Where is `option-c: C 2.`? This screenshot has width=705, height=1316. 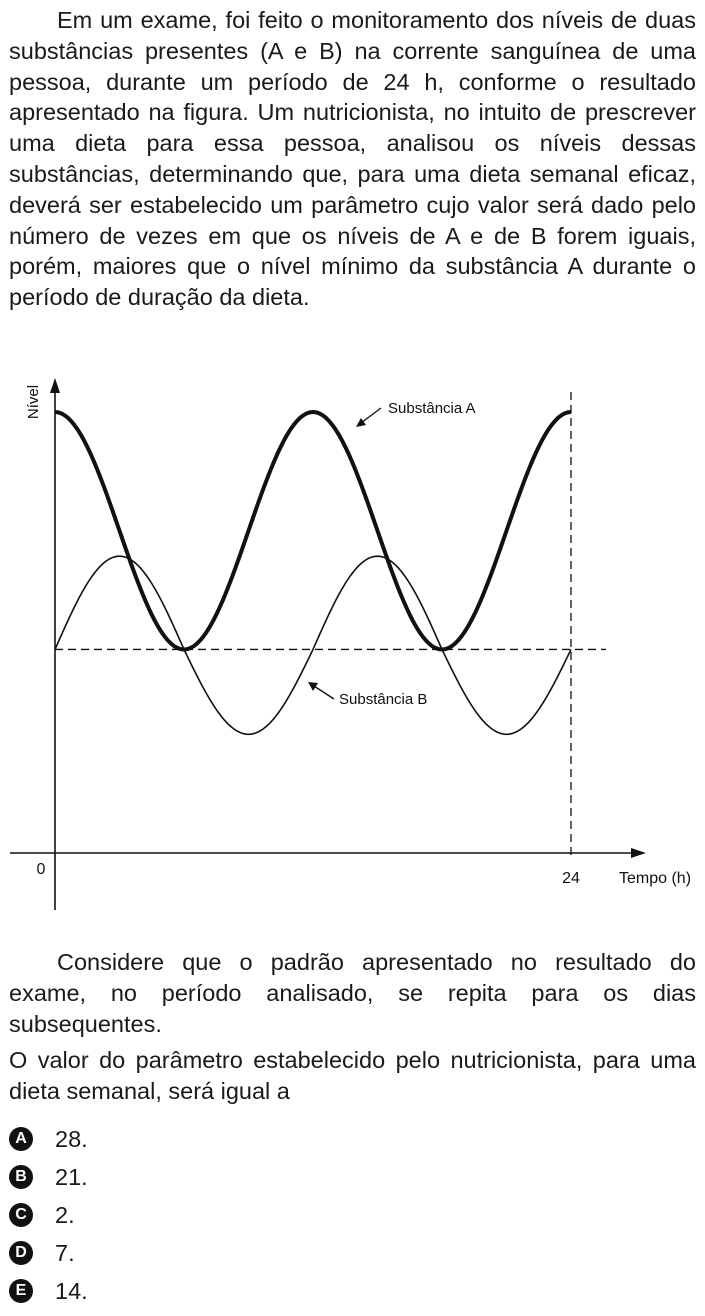
option-c: C 2. is located at coordinates (48, 1215).